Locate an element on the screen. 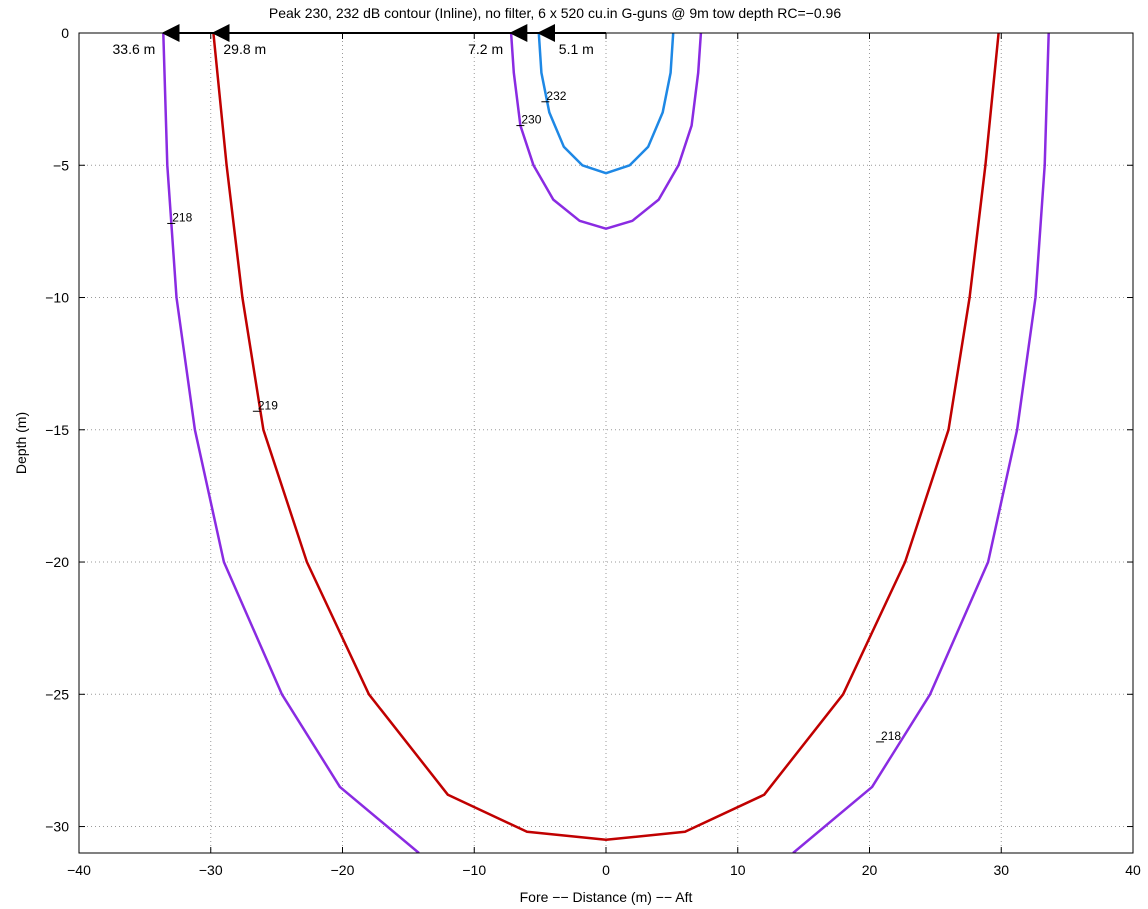 The width and height of the screenshot is (1148, 909). x-tick-label: 40 is located at coordinates (1133, 870).